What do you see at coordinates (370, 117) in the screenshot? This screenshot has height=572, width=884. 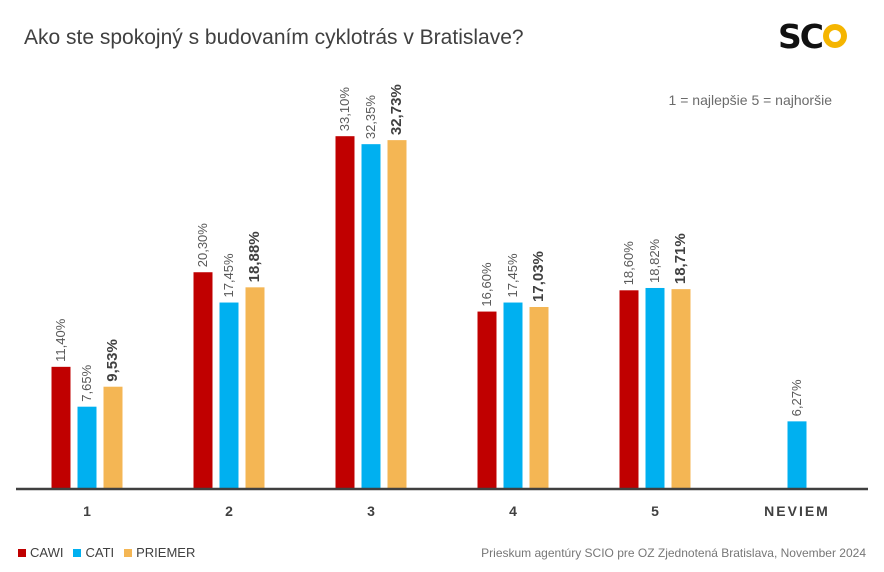 I see `data-label-cati-3: 32,35%` at bounding box center [370, 117].